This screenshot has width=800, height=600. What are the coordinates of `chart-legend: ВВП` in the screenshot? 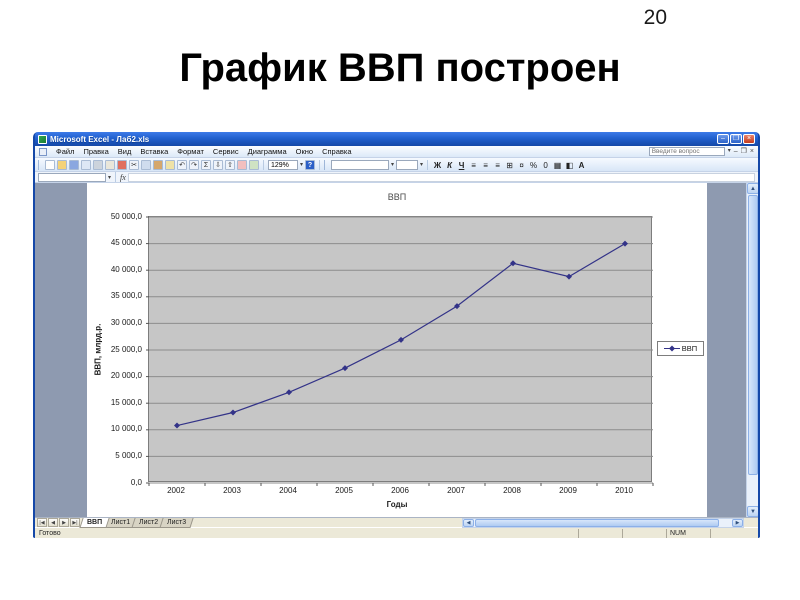 It's located at (680, 348).